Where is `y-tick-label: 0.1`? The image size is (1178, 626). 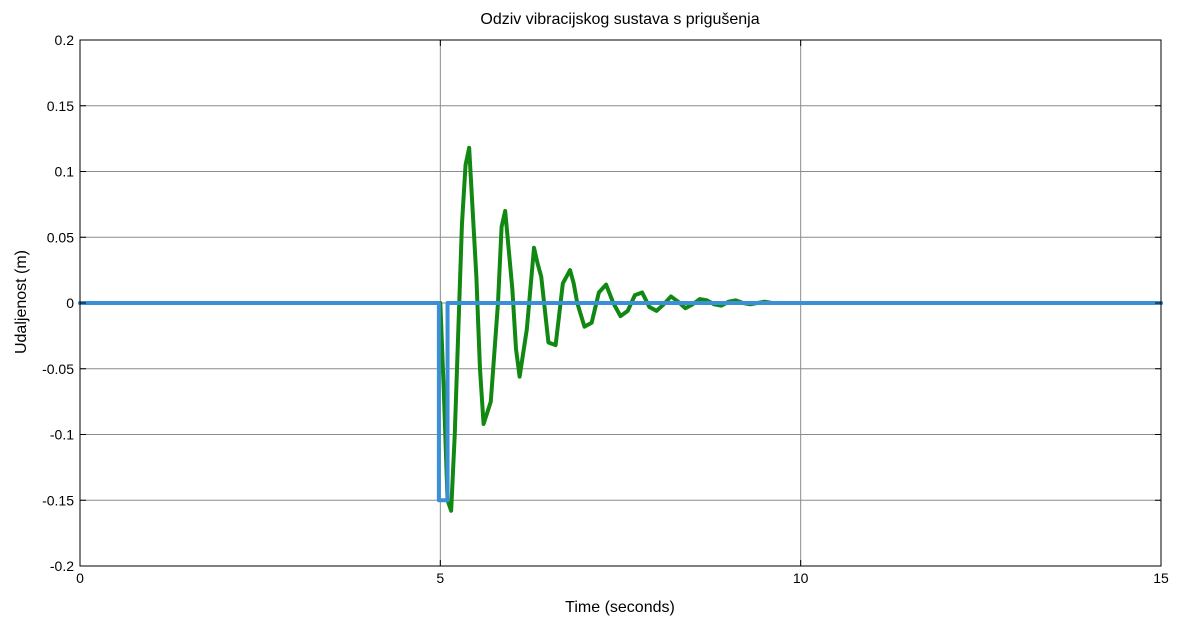 y-tick-label: 0.1 is located at coordinates (65, 172).